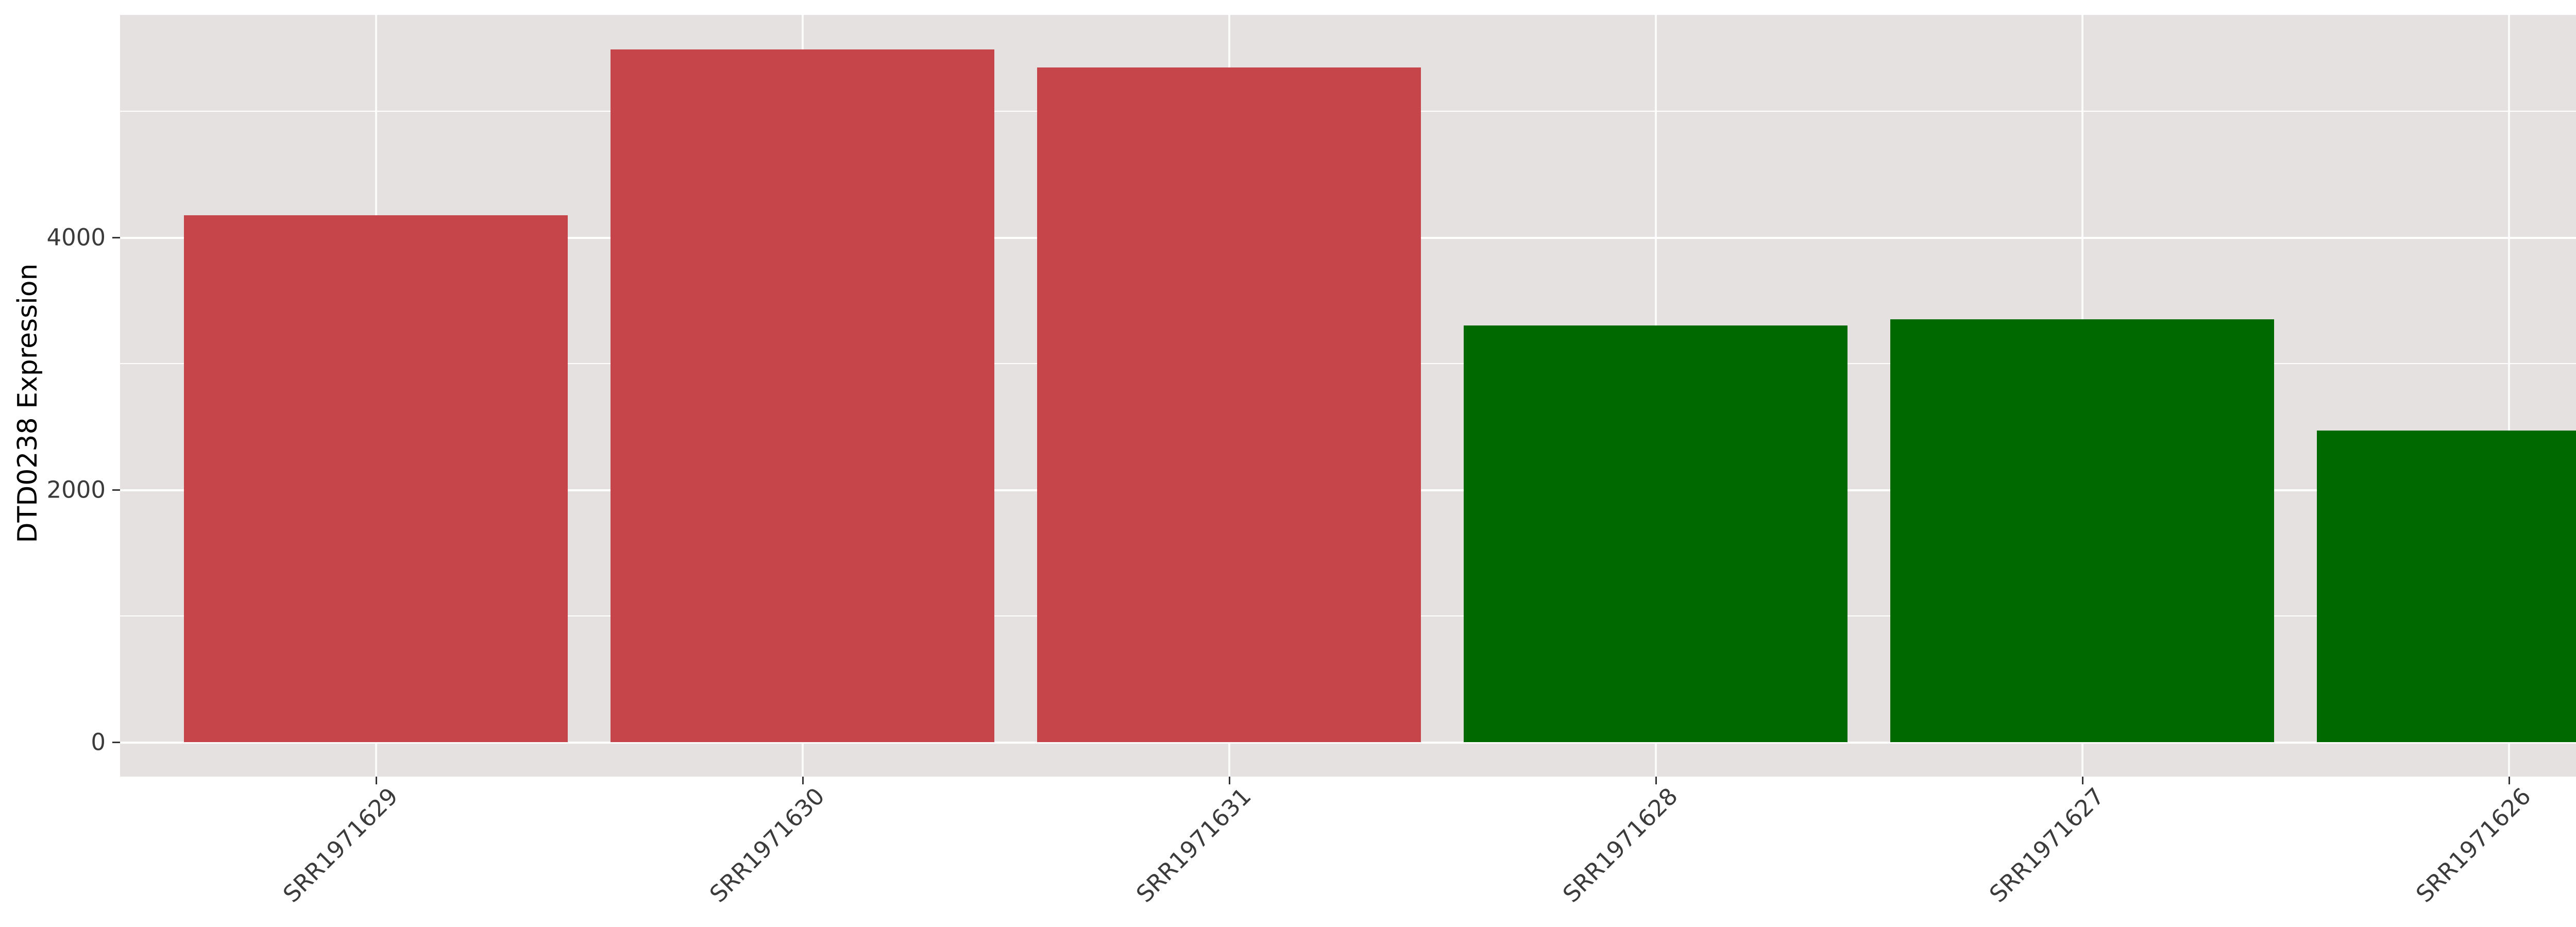  I want to click on x-tick-mark-SRR1971626, so click(2509, 780).